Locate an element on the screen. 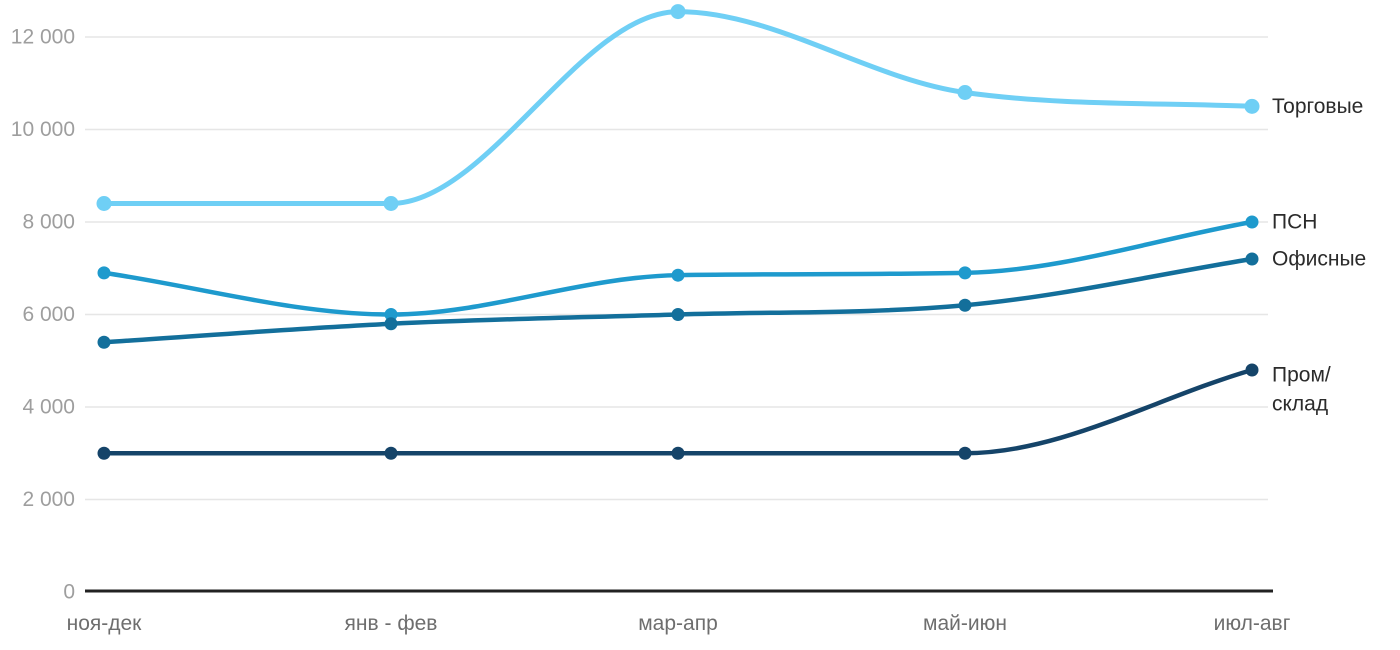  x-axis-tick-label: янв - фев is located at coordinates (391, 623).